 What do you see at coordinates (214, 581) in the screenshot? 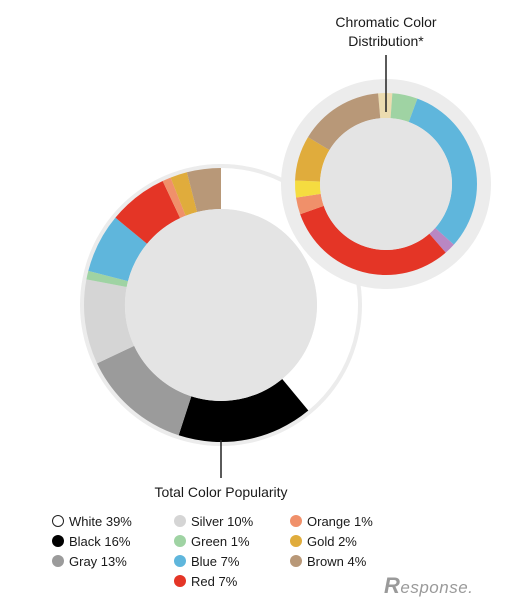
I see `legend-label: Red 7%` at bounding box center [214, 581].